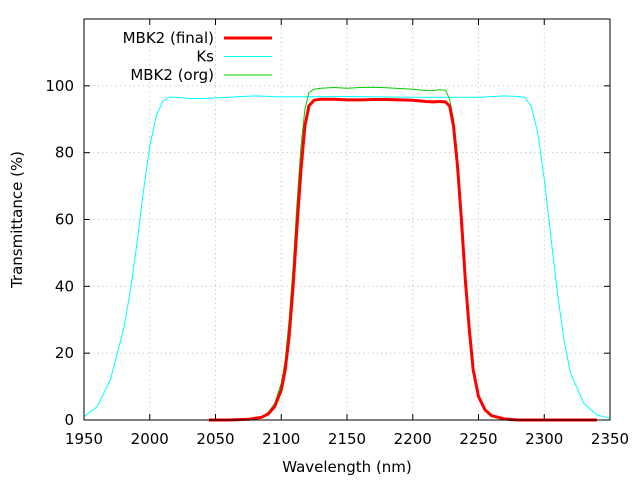  What do you see at coordinates (281, 439) in the screenshot?
I see `x-tick-label: 2100` at bounding box center [281, 439].